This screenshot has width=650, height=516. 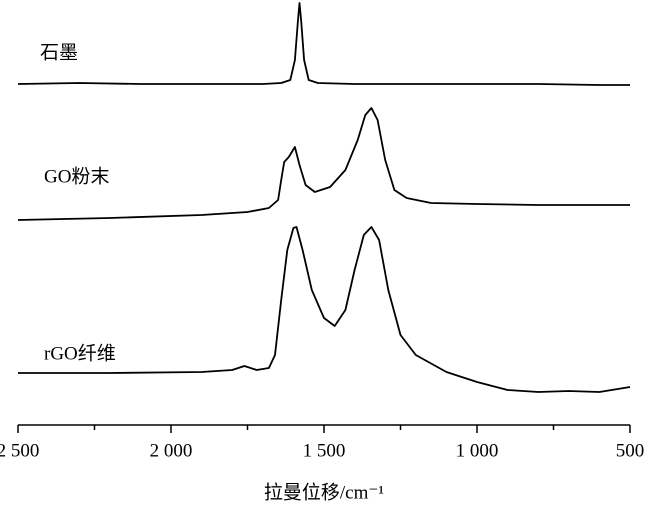 What do you see at coordinates (80, 353) in the screenshot?
I see `series-label: rGO纤维` at bounding box center [80, 353].